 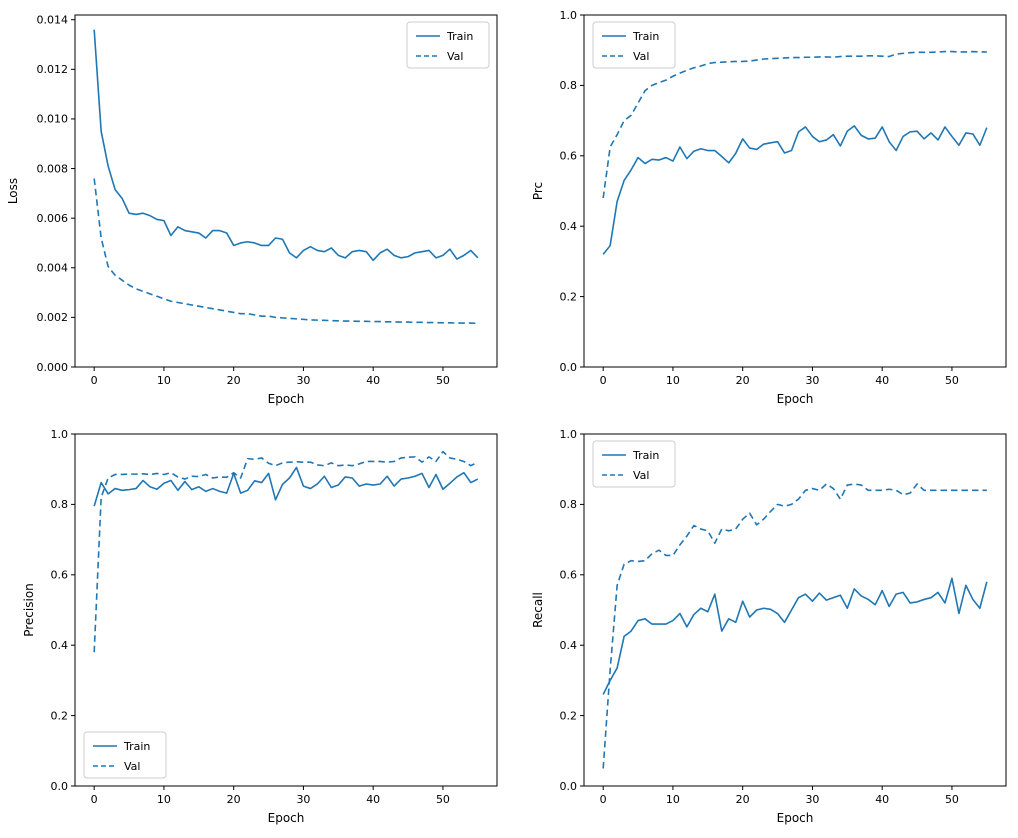 What do you see at coordinates (53, 268) in the screenshot?
I see `loss-y-tick-label: 0.004` at bounding box center [53, 268].